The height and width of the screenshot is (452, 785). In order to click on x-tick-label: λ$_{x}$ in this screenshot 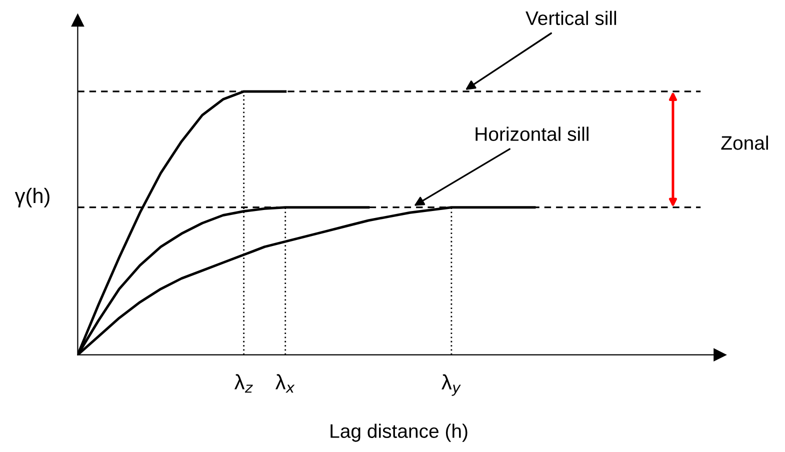, I will do `click(285, 383)`.